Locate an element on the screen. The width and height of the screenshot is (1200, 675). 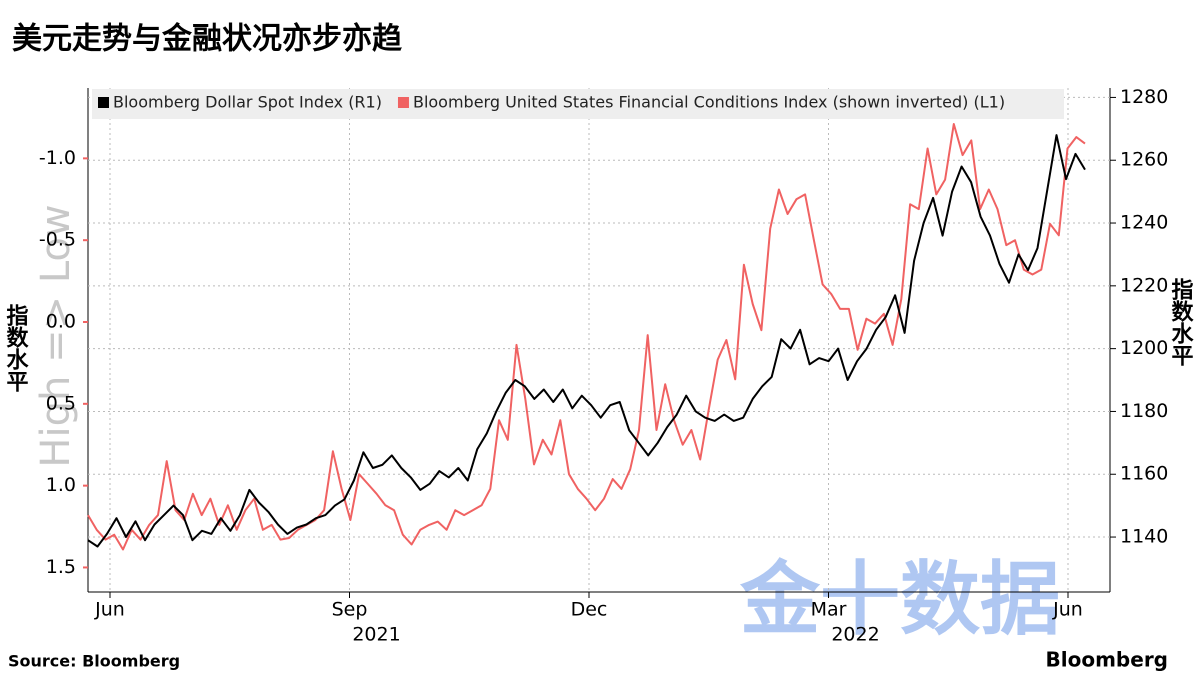
y2-tick-label: 1200 is located at coordinates (1144, 348).